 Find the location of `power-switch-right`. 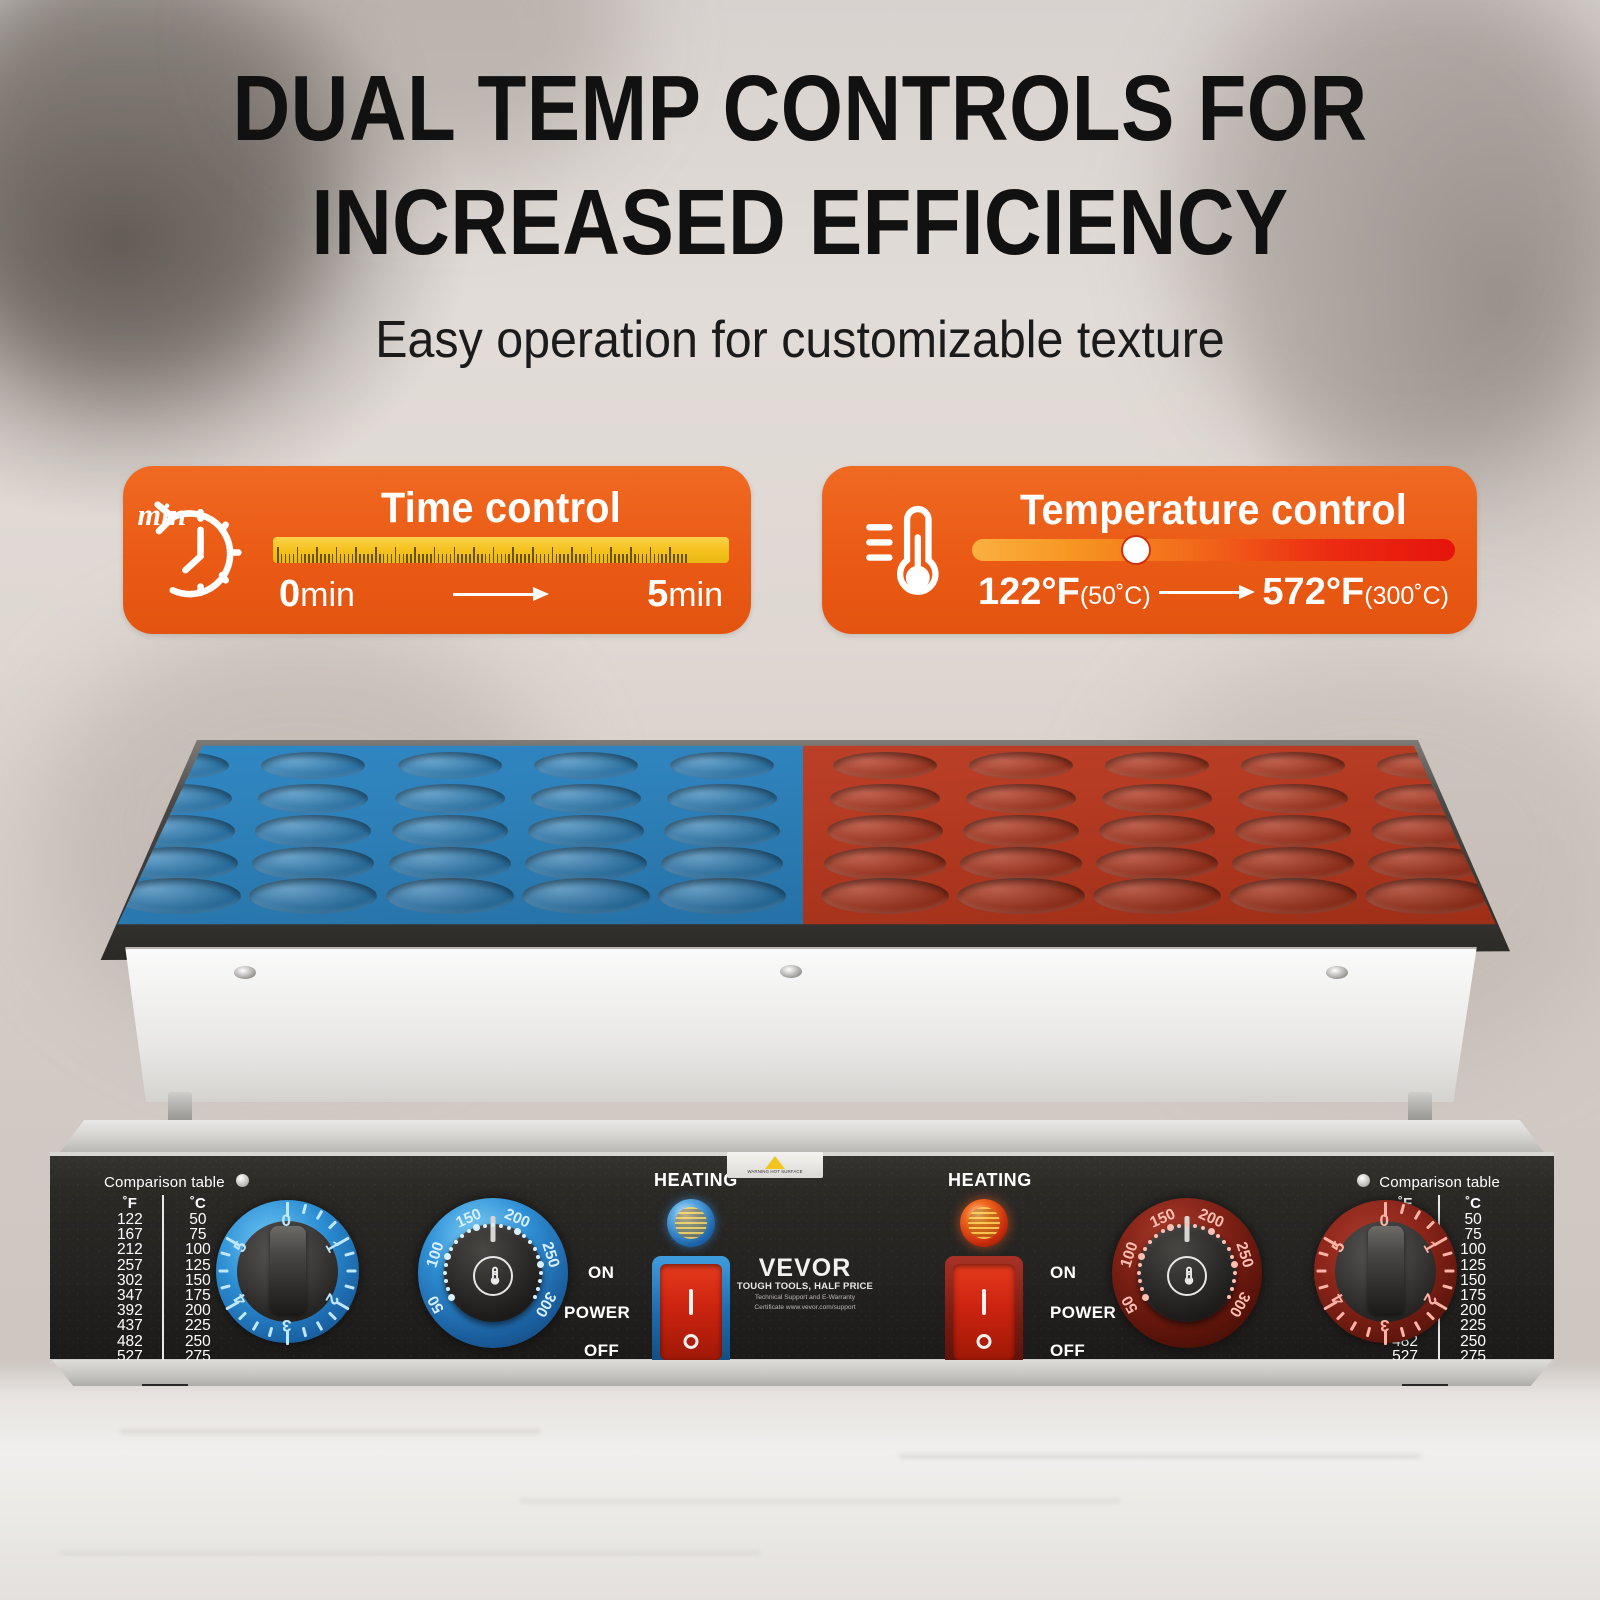

power-switch-right is located at coordinates (984, 1312).